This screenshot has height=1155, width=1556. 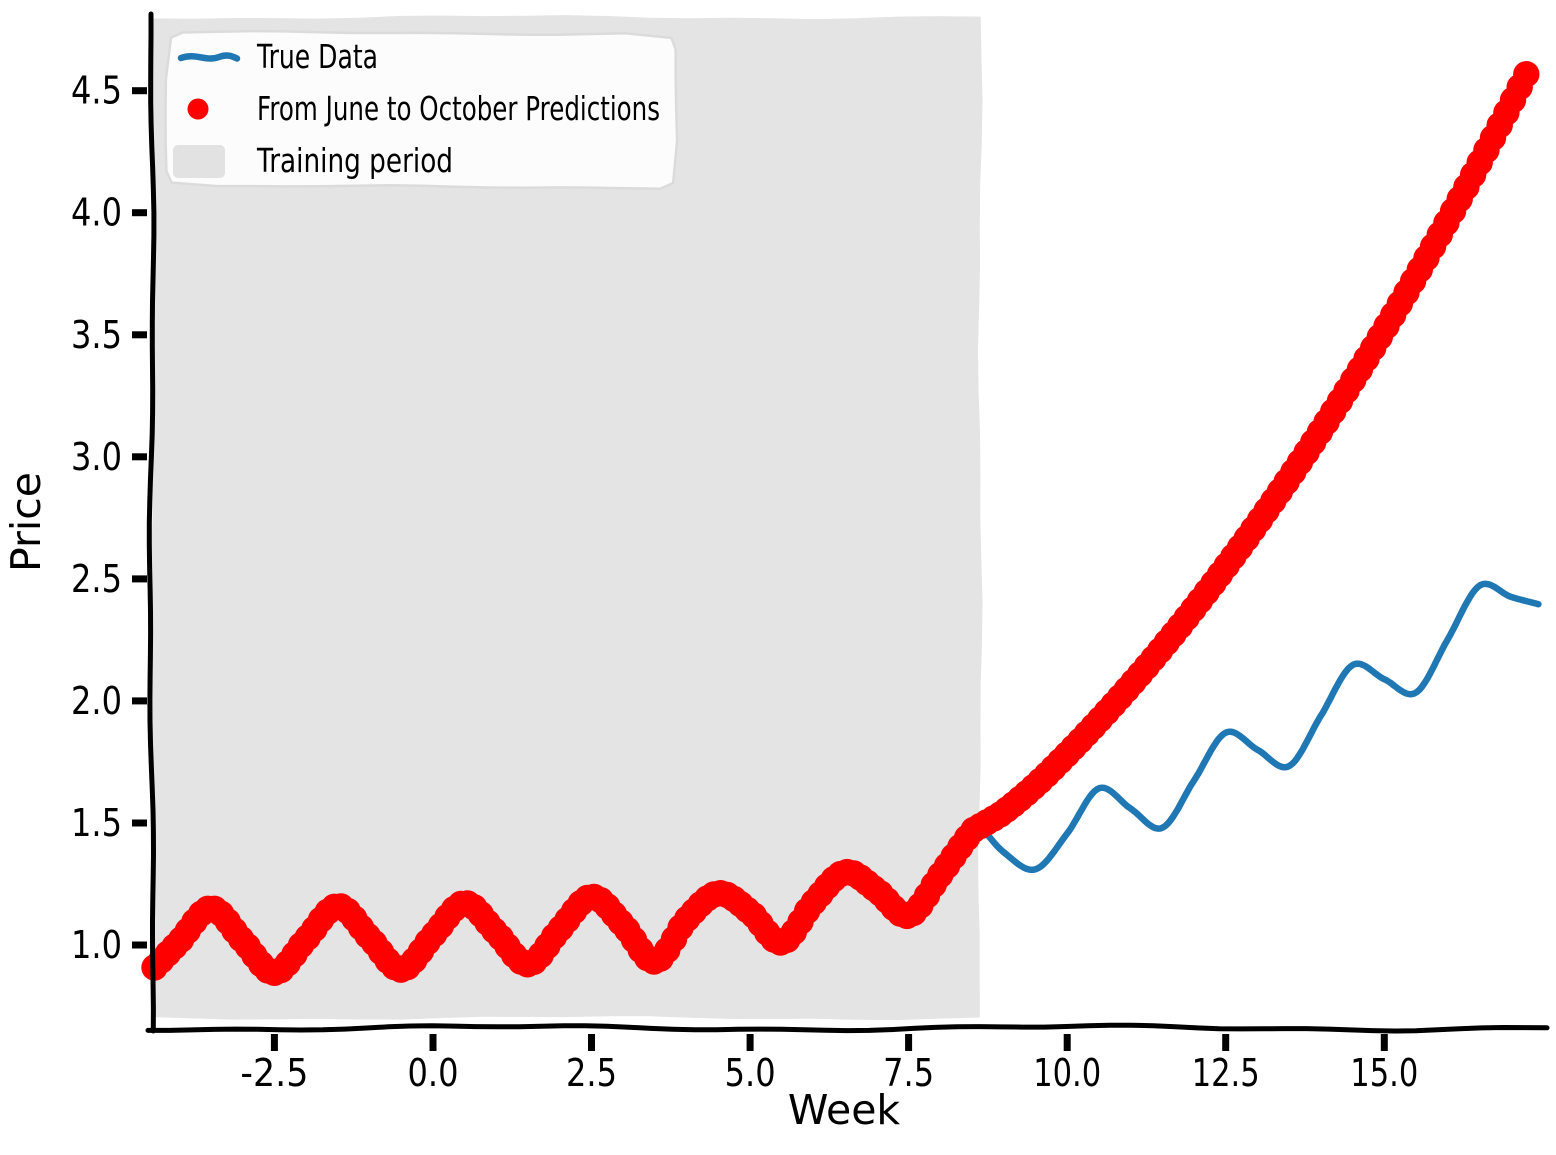 What do you see at coordinates (96, 823) in the screenshot?
I see `y-tick-label: 1.5` at bounding box center [96, 823].